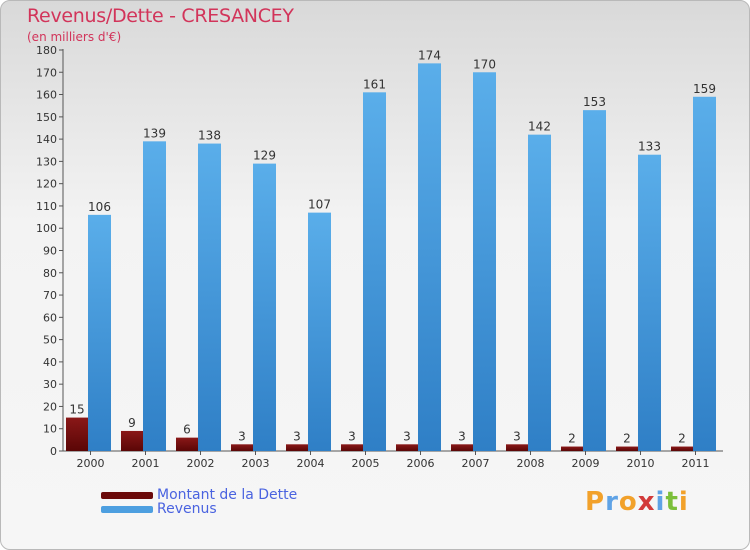  What do you see at coordinates (476, 463) in the screenshot?
I see `x-tick-label: 2007` at bounding box center [476, 463].